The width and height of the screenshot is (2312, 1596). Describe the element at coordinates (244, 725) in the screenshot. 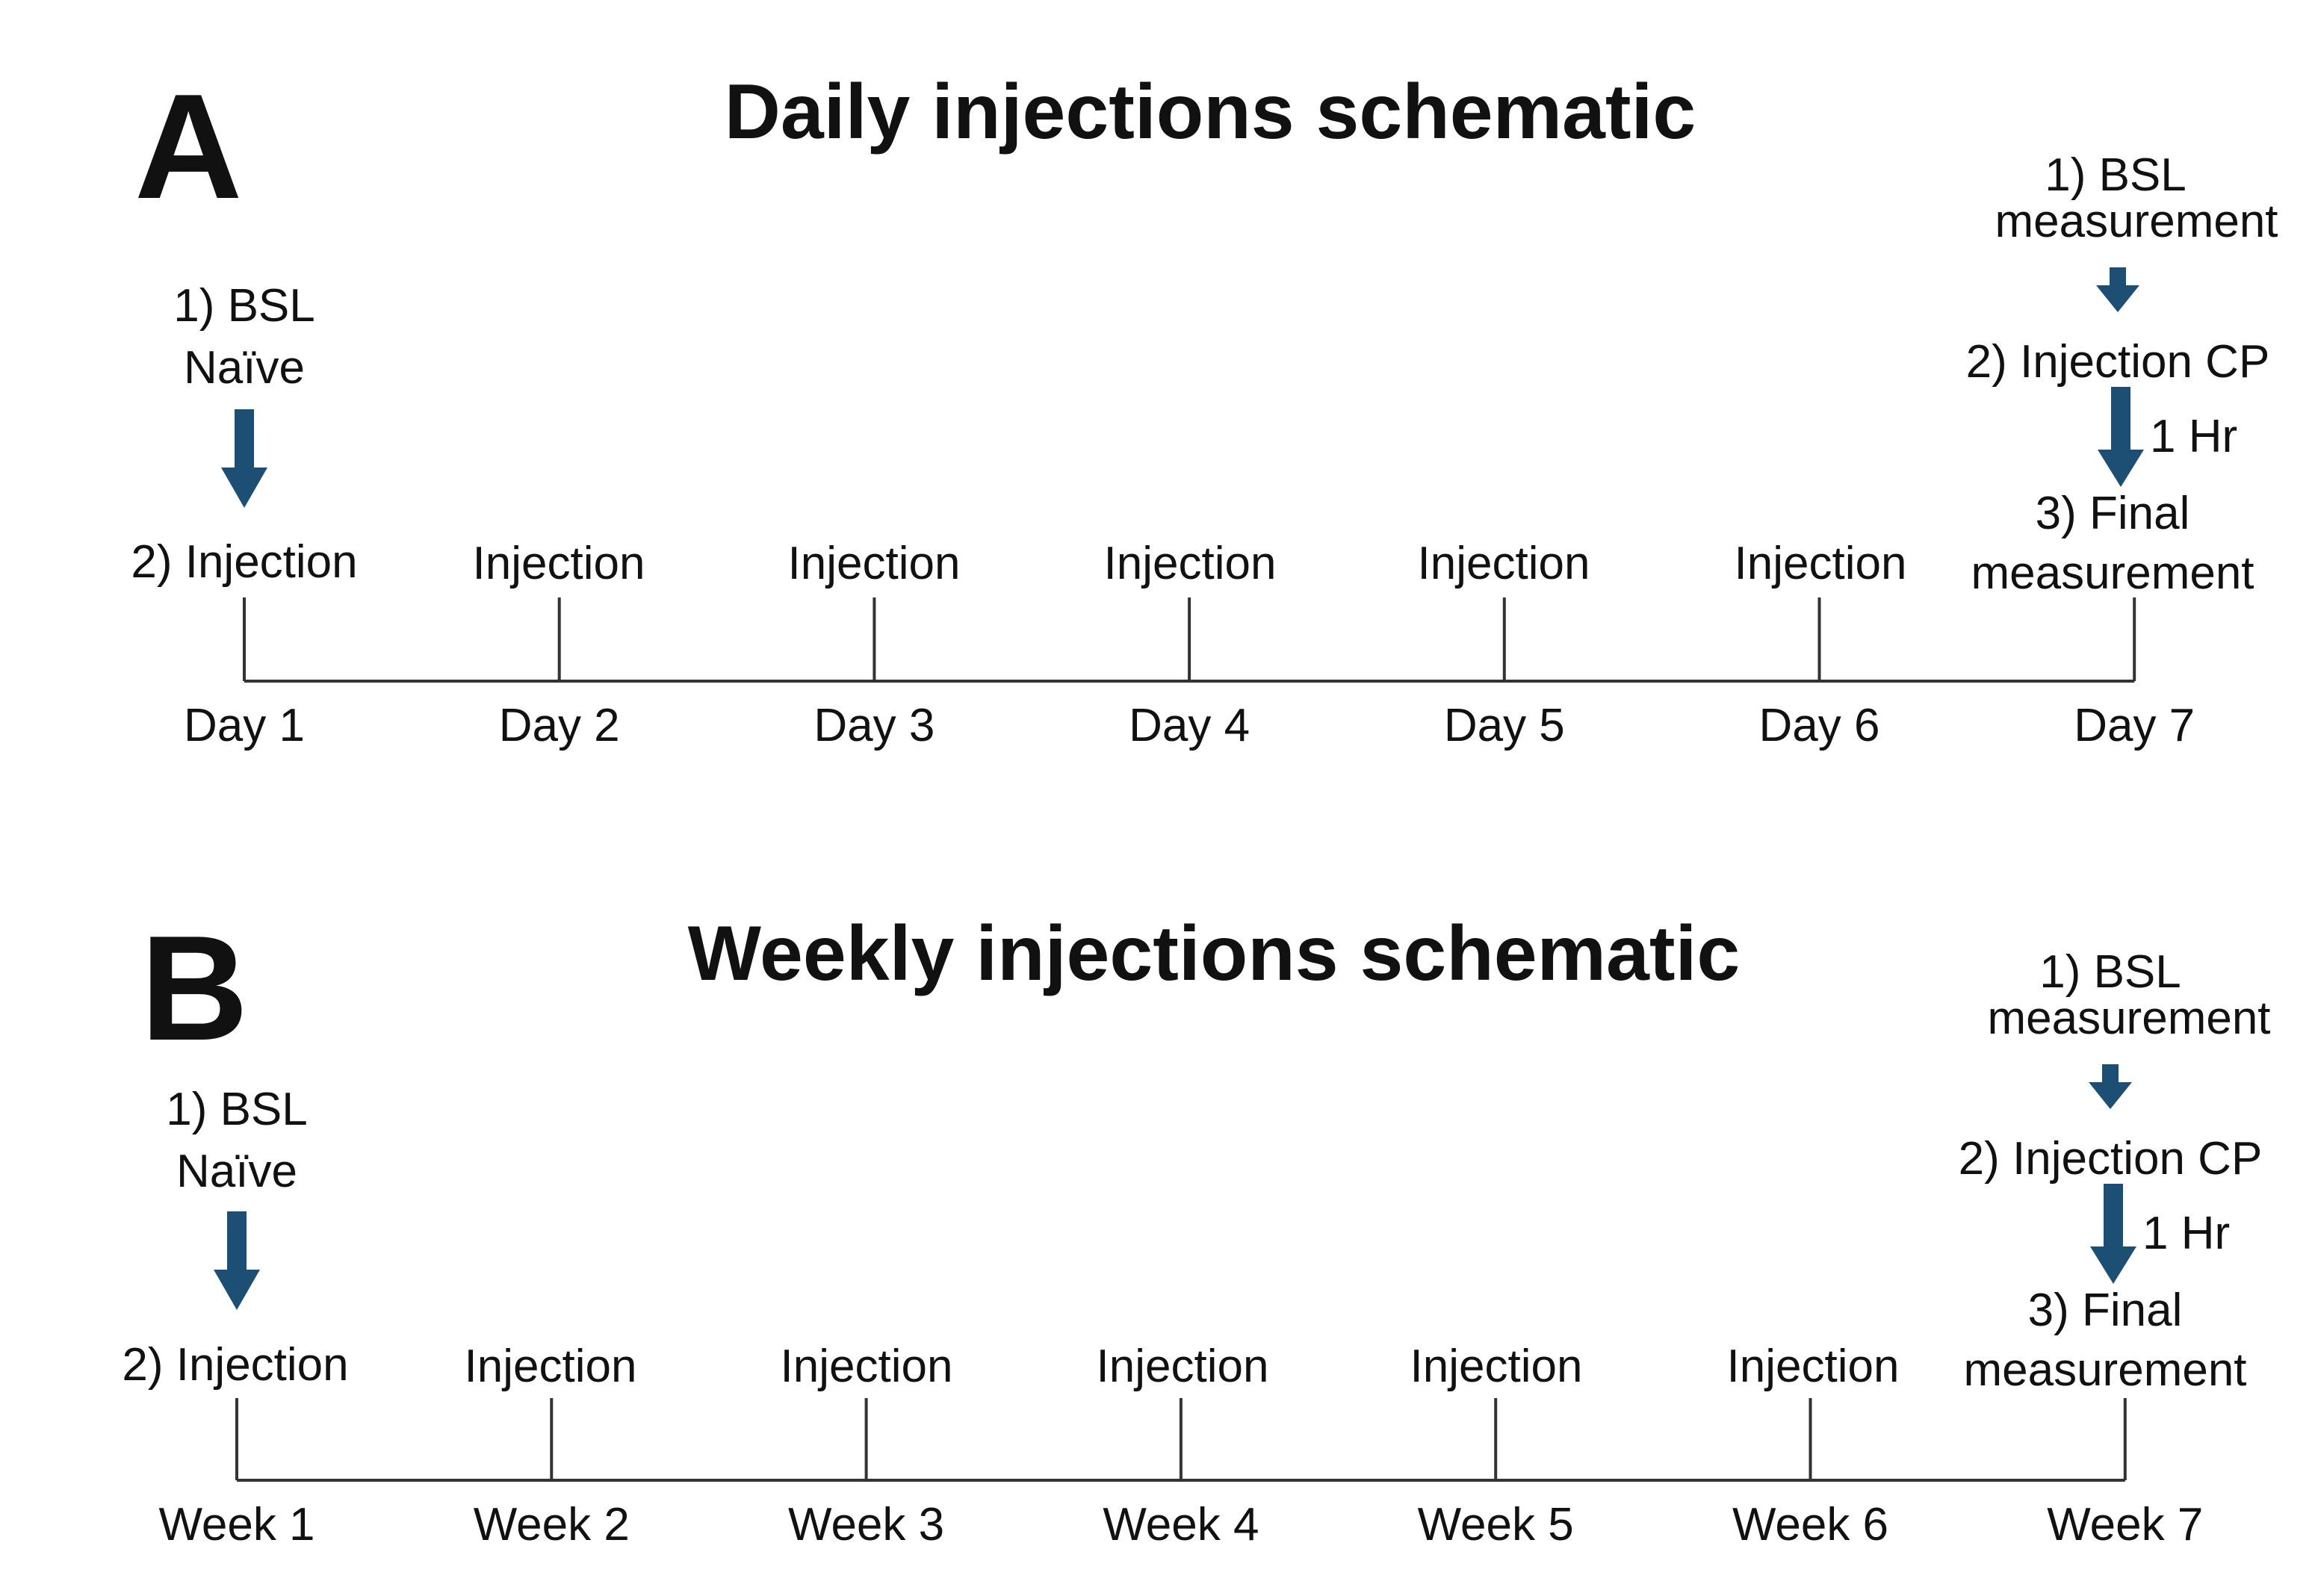

I see `timeline-tick-label: Day 1` at that location.